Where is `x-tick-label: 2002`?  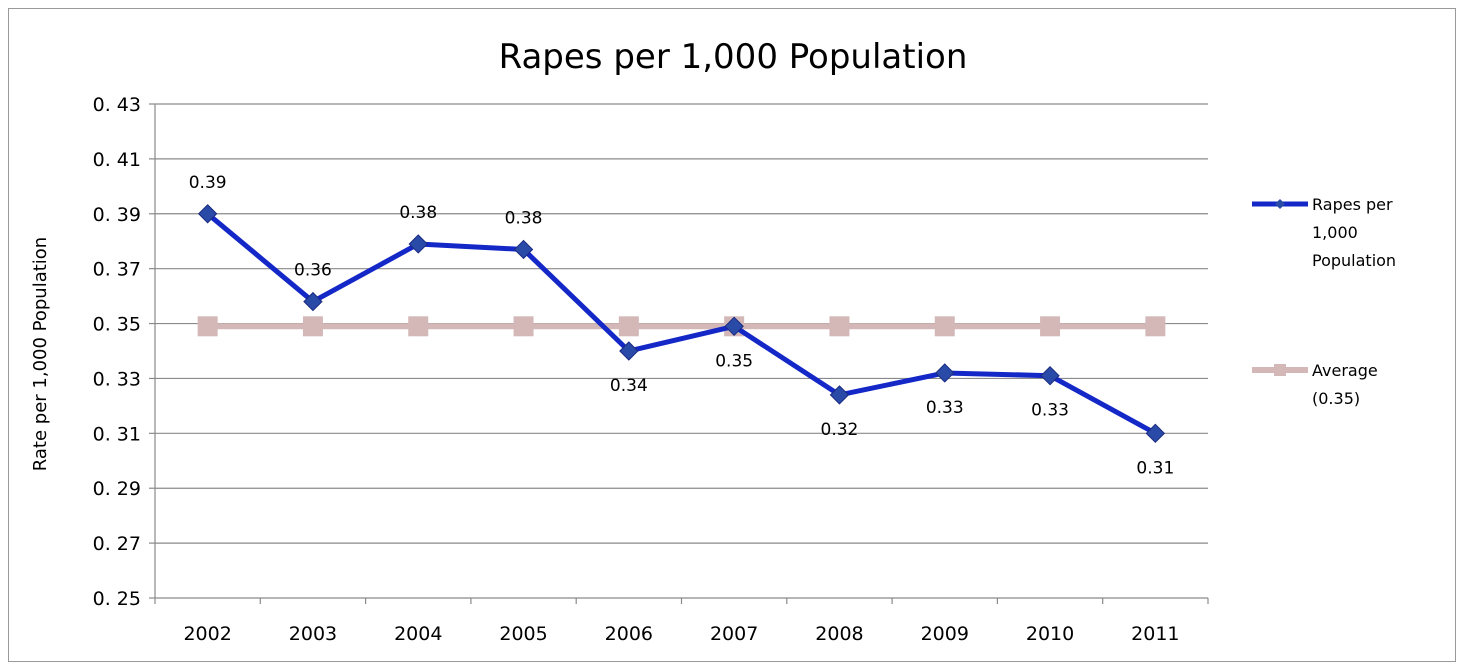 x-tick-label: 2002 is located at coordinates (207, 634).